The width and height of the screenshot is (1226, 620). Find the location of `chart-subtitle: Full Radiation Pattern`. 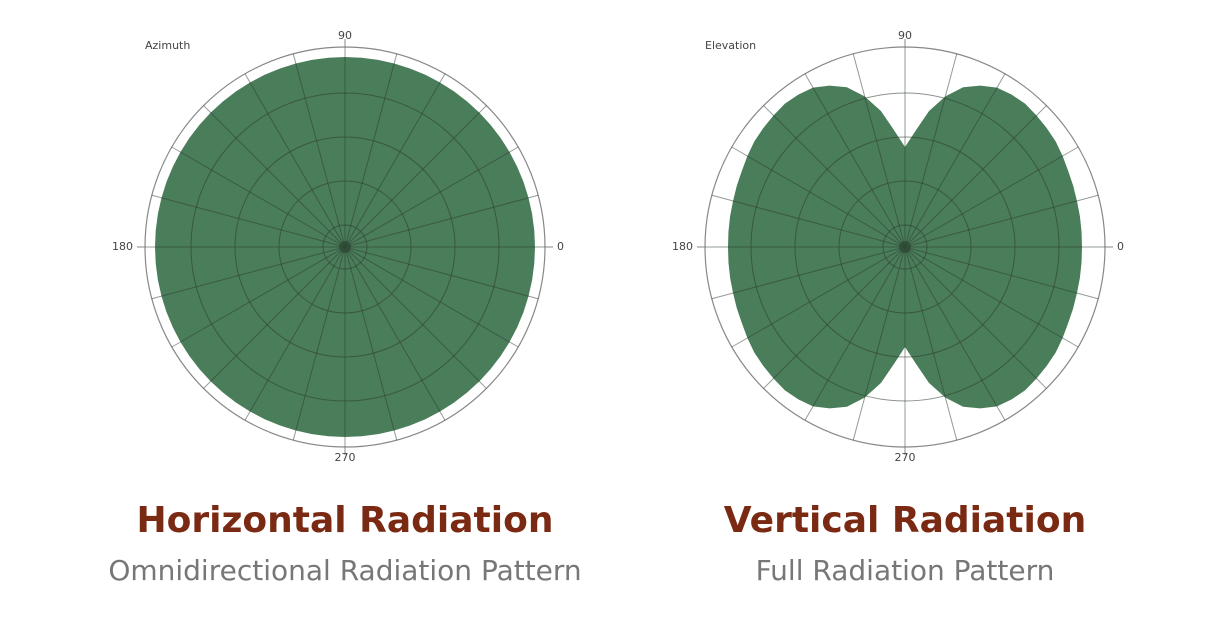

chart-subtitle: Full Radiation Pattern is located at coordinates (905, 570).